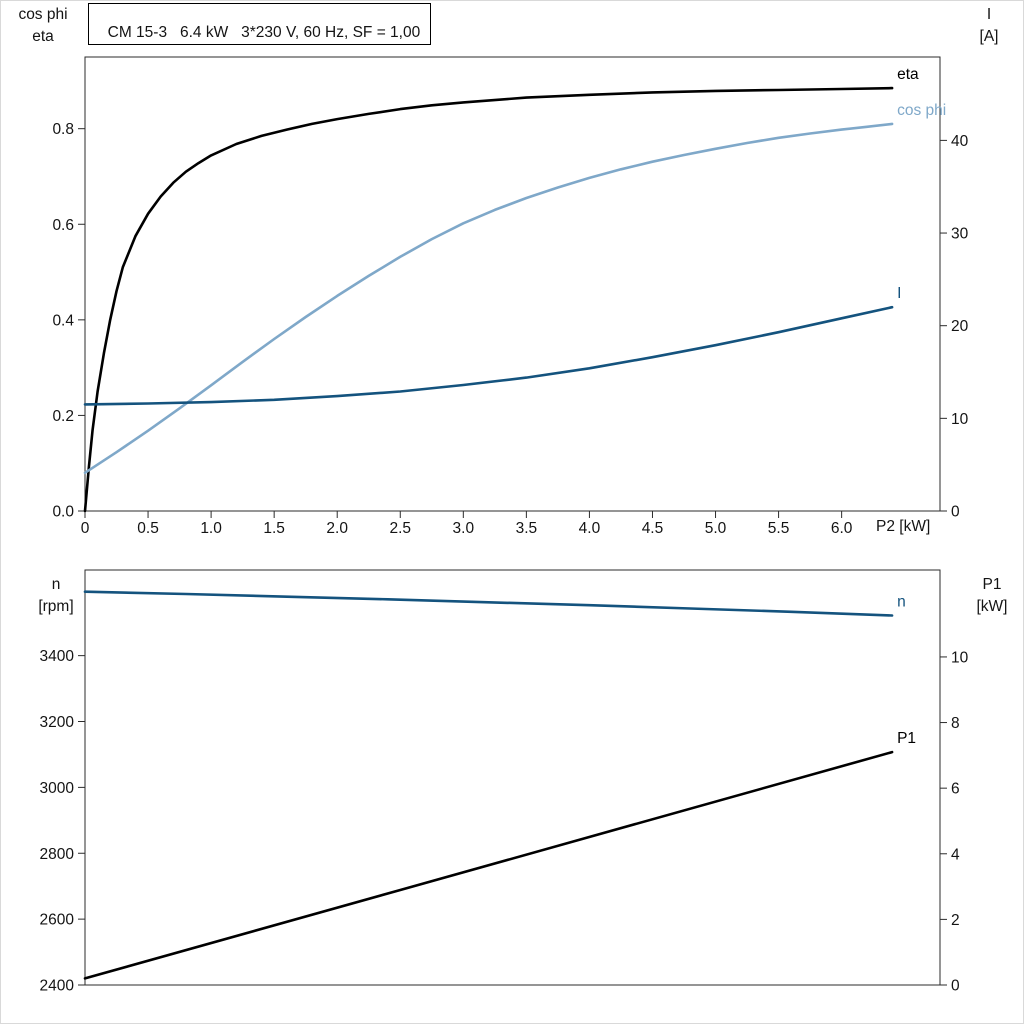  I want to click on left-tick-label: 0.0, so click(63, 512).